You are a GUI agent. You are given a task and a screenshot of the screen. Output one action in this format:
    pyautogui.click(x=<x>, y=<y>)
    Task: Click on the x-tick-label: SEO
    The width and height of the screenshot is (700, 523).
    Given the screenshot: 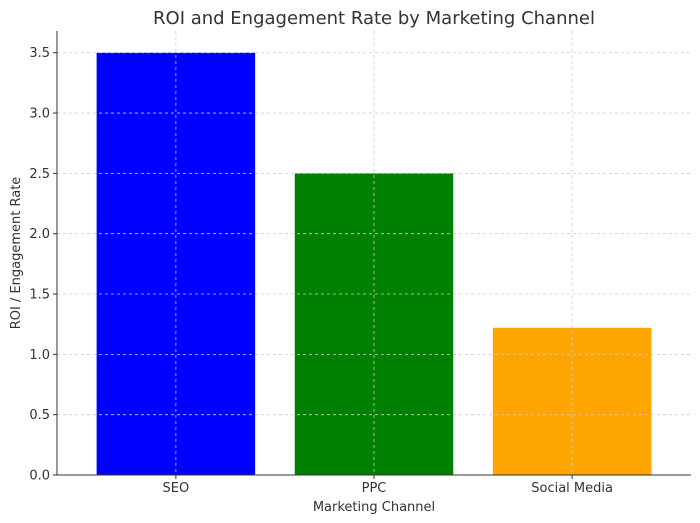 What is the action you would take?
    pyautogui.click(x=176, y=488)
    